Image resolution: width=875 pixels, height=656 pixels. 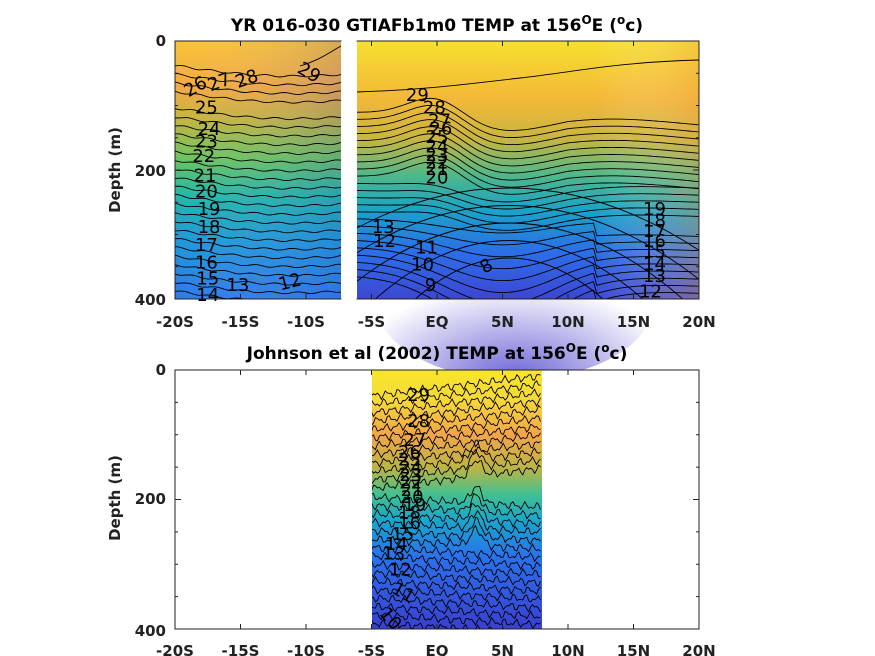 What do you see at coordinates (209, 209) in the screenshot?
I see `upper-contour-label-10: 19` at bounding box center [209, 209].